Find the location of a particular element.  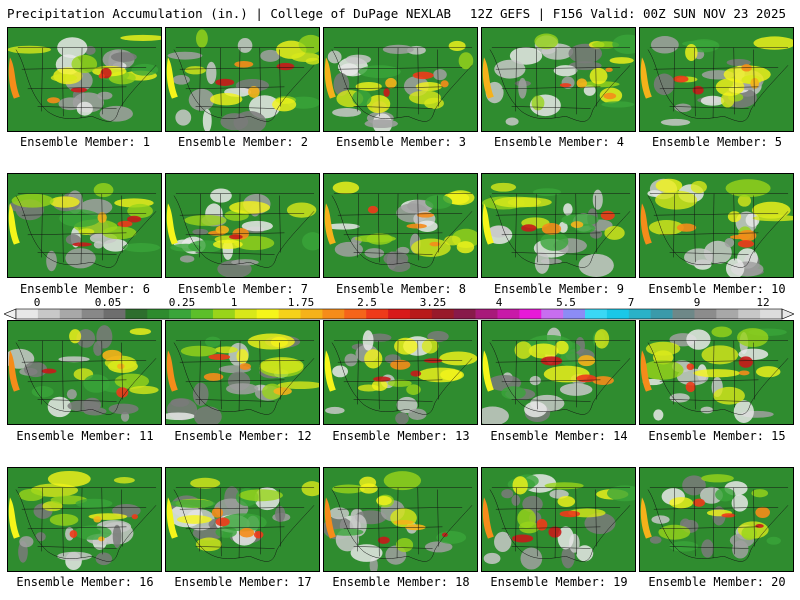

colorbar-min-arrow is located at coordinates (10, 314).